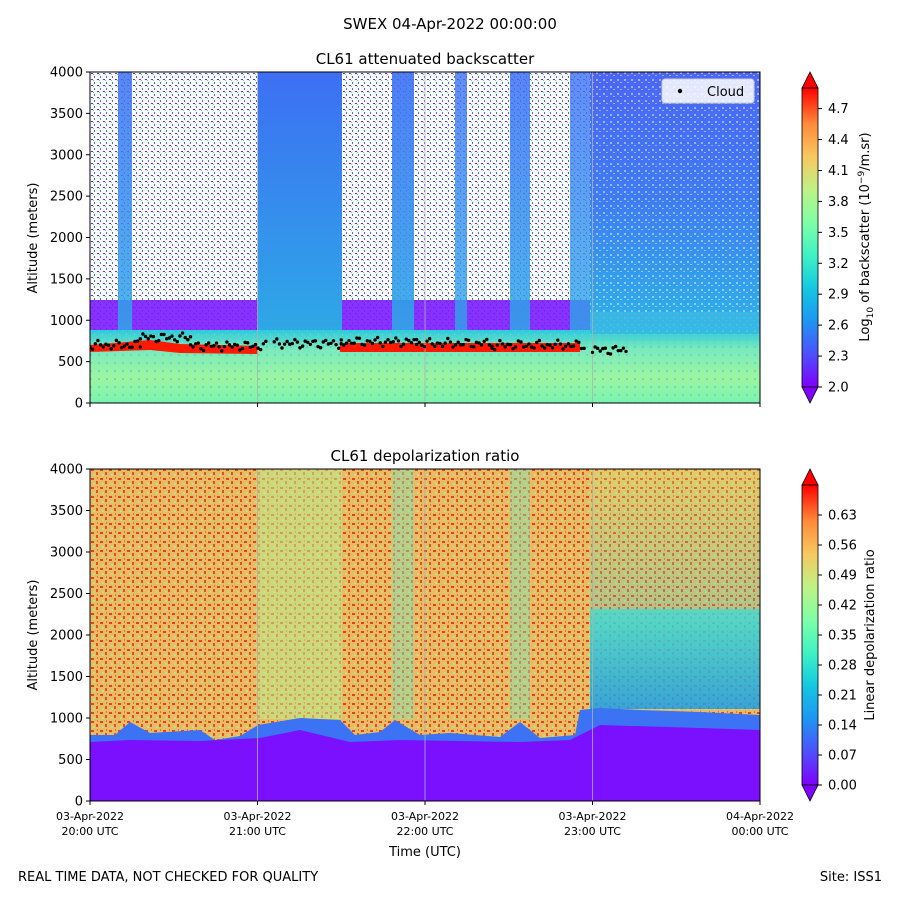 This screenshot has width=900, height=900. I want to click on depolarization-colorbar-label: Linear depolarization ratio, so click(870, 634).